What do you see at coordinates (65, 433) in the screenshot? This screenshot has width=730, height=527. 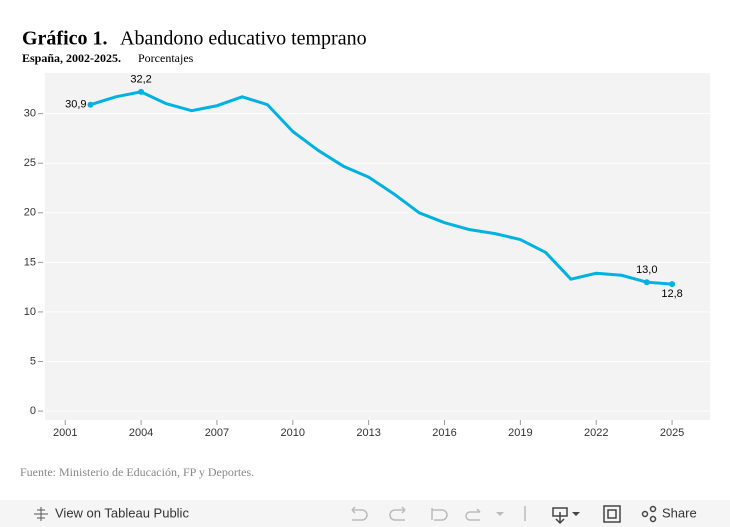 I see `x-tick-label: 2001` at bounding box center [65, 433].